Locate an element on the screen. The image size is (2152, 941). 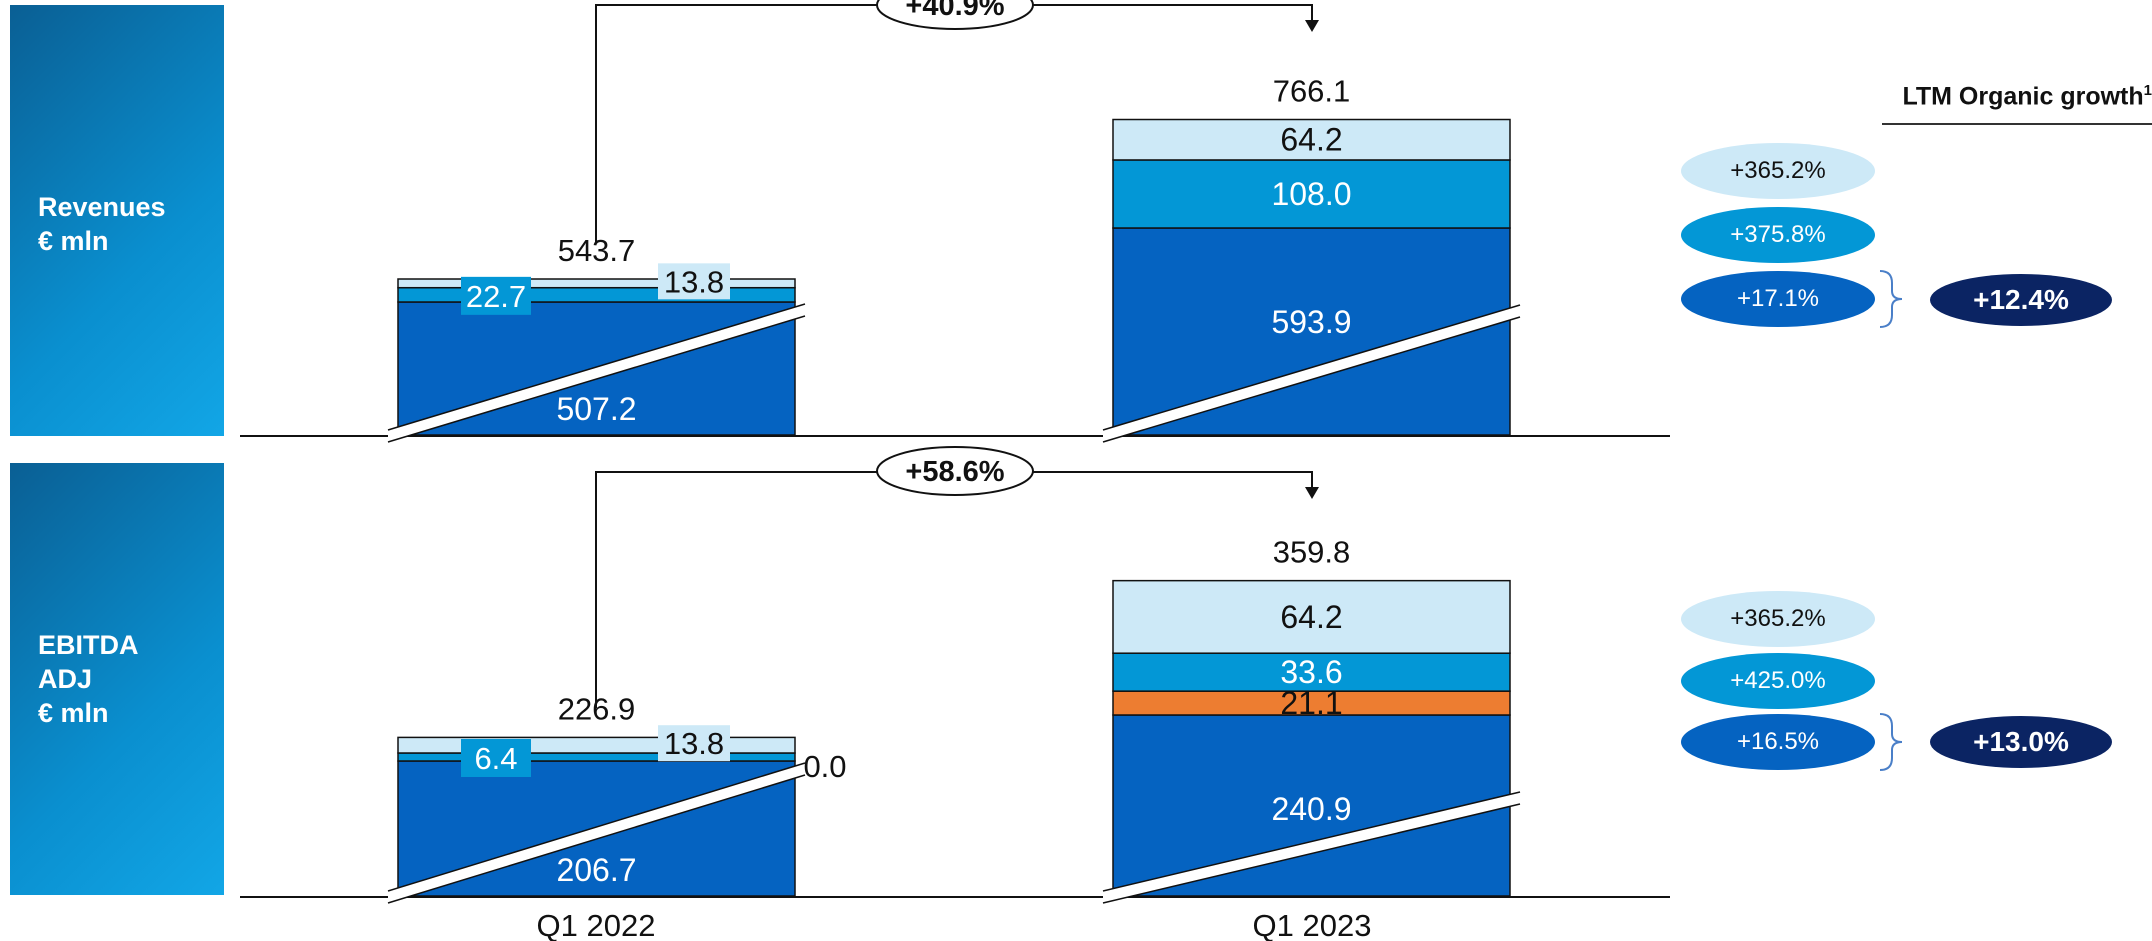
ebitda-axis-break-line-a-q1-2022 is located at coordinates (596, 827).